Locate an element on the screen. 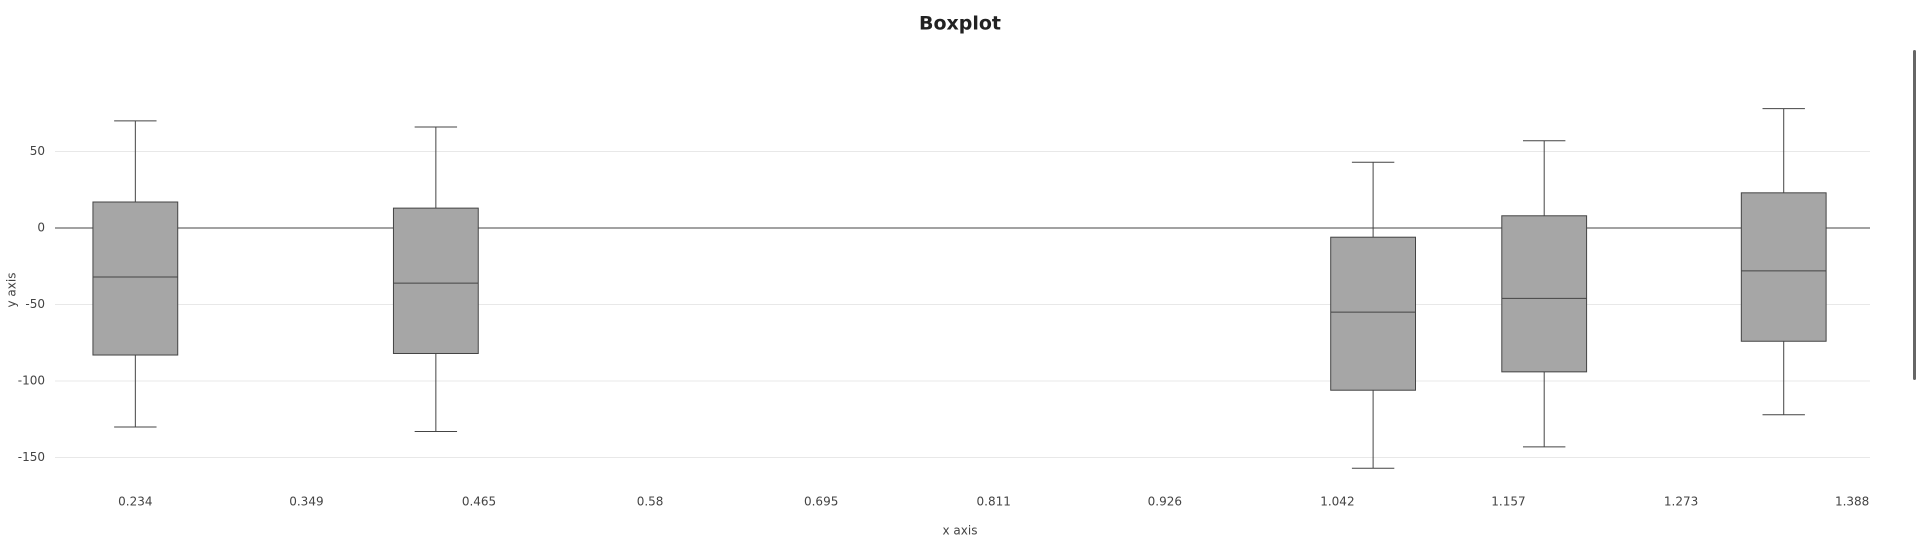 The image size is (1919, 546). y-axis-title: y axis is located at coordinates (12, 290).